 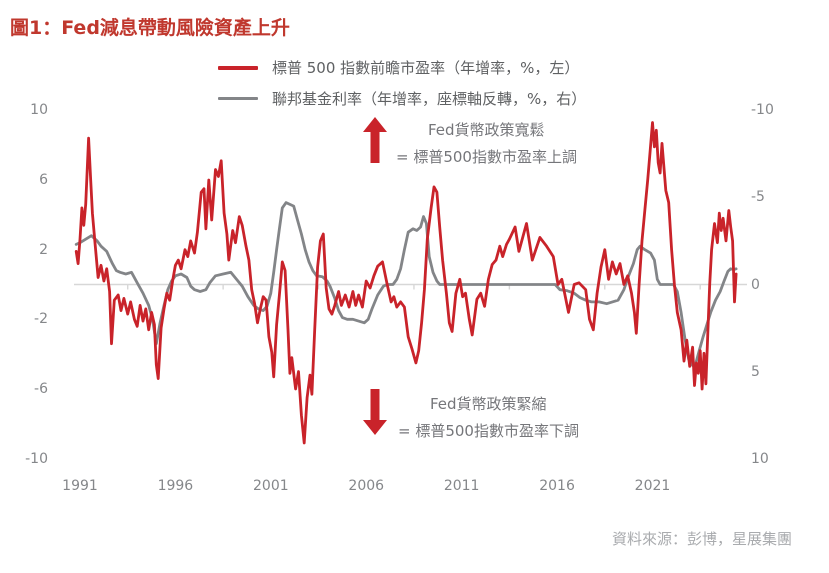 What do you see at coordinates (755, 371) in the screenshot?
I see `right-axis-tick-label: 5` at bounding box center [755, 371].